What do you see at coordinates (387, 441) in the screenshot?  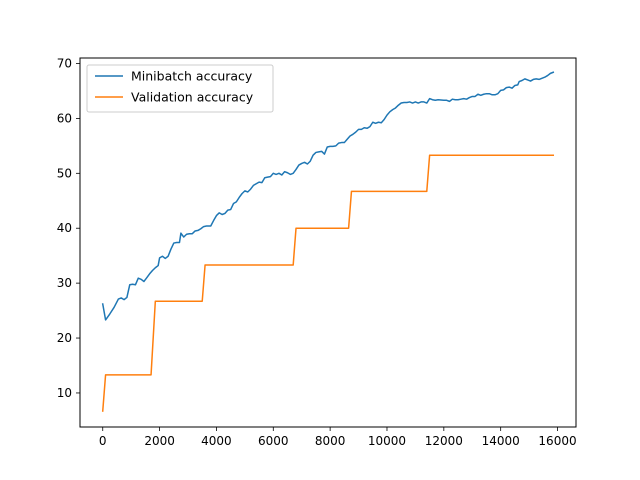 I see `x-tick-label: 10000` at bounding box center [387, 441].